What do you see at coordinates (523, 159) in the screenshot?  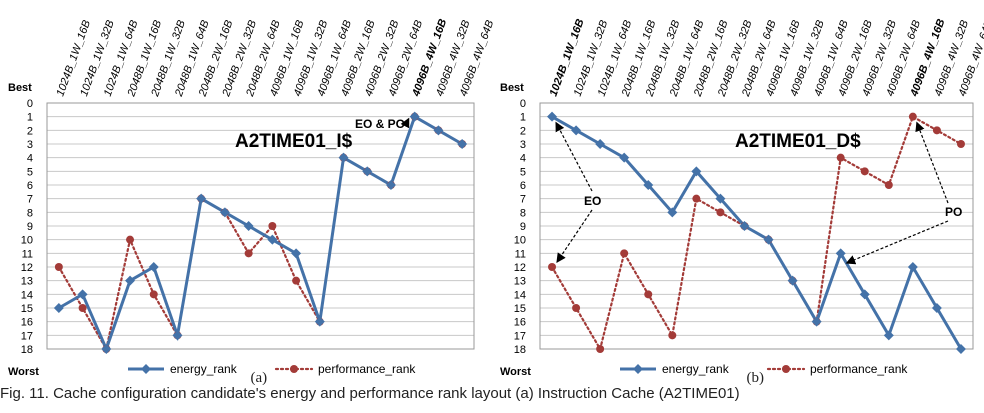 I see `chart-2-y-tick-label: 4` at bounding box center [523, 159].